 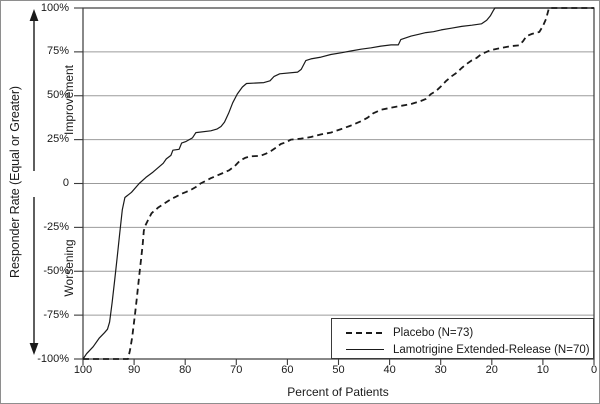 I want to click on worsening-arrow-icon, so click(x=34, y=276).